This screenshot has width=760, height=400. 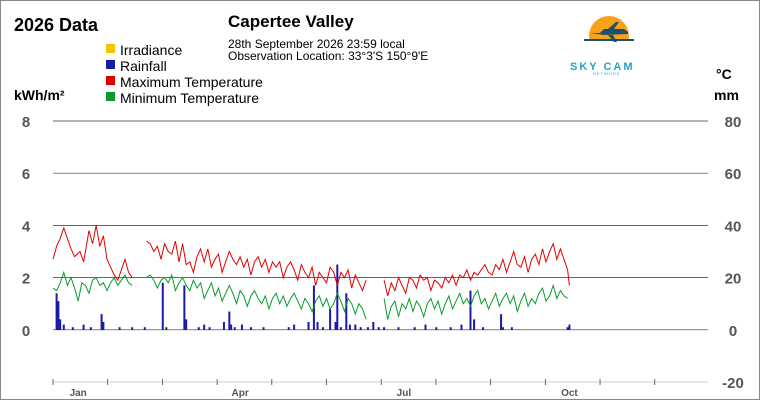 What do you see at coordinates (733, 226) in the screenshot?
I see `right-tick-label: 40` at bounding box center [733, 226].